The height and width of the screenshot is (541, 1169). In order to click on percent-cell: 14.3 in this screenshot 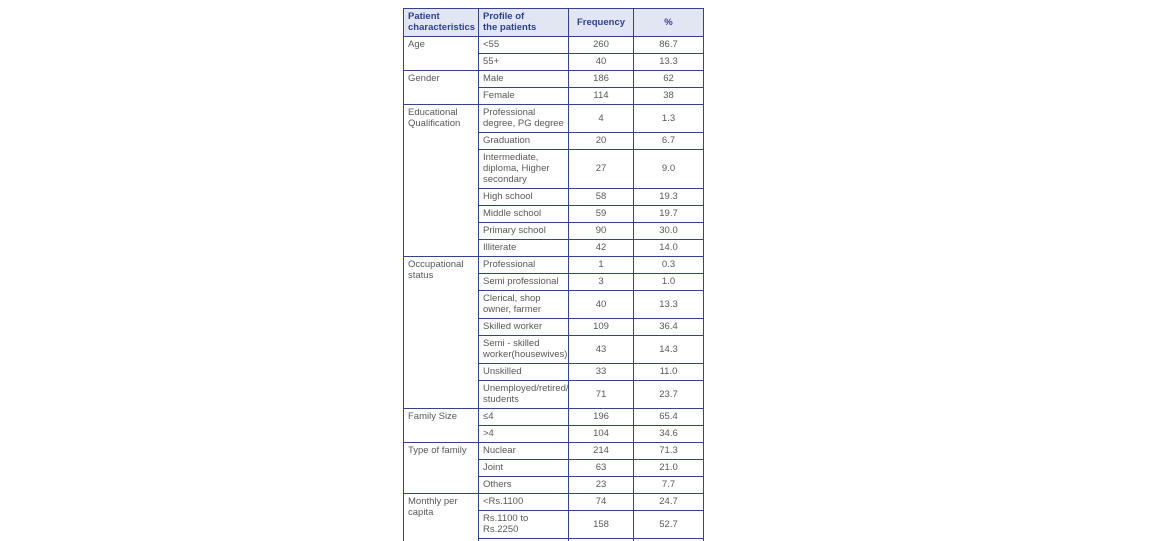, I will do `click(668, 349)`.